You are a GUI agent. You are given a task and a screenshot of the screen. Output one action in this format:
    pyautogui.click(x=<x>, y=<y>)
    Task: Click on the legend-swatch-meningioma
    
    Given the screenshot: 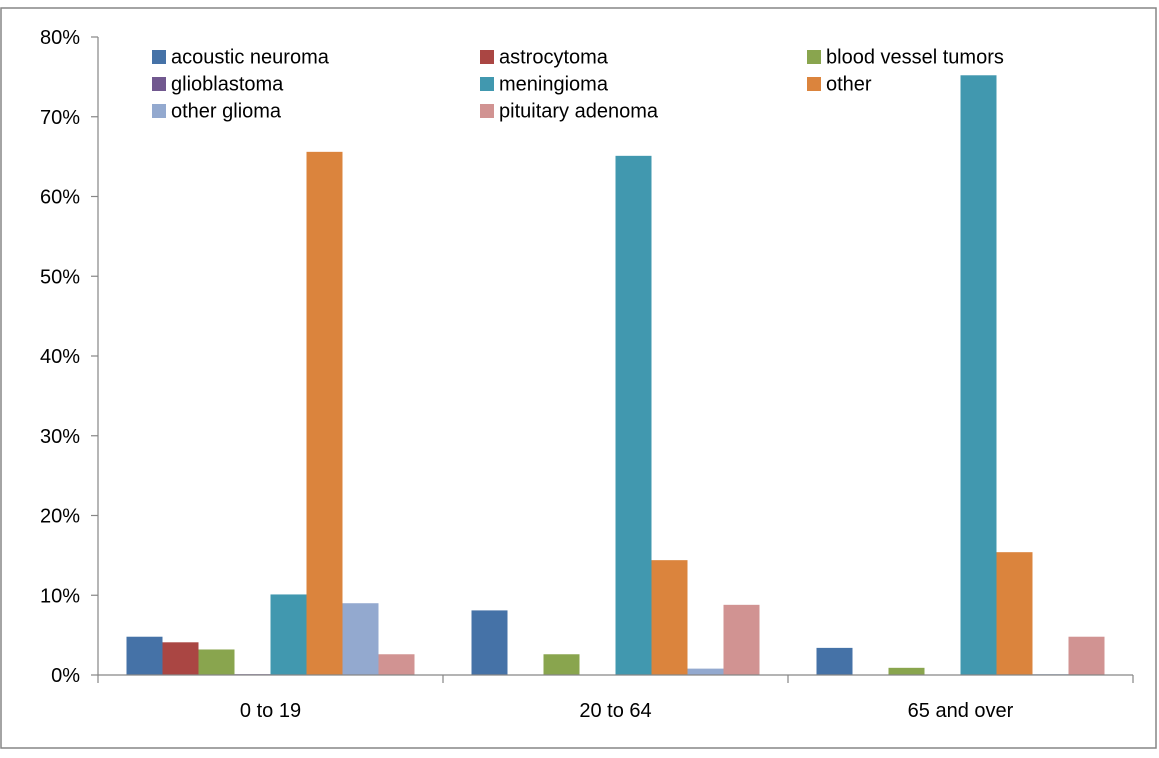 What is the action you would take?
    pyautogui.click(x=487, y=84)
    